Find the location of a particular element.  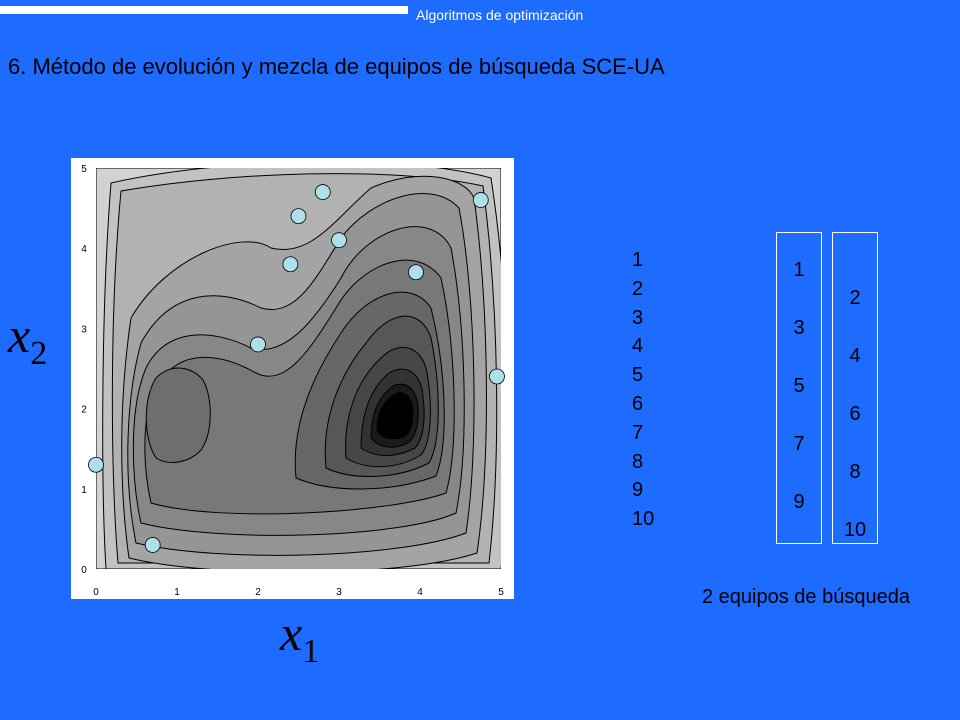

ranked-list: 1 2 3 4 5 6 7 8 9 10 is located at coordinates (643, 390).